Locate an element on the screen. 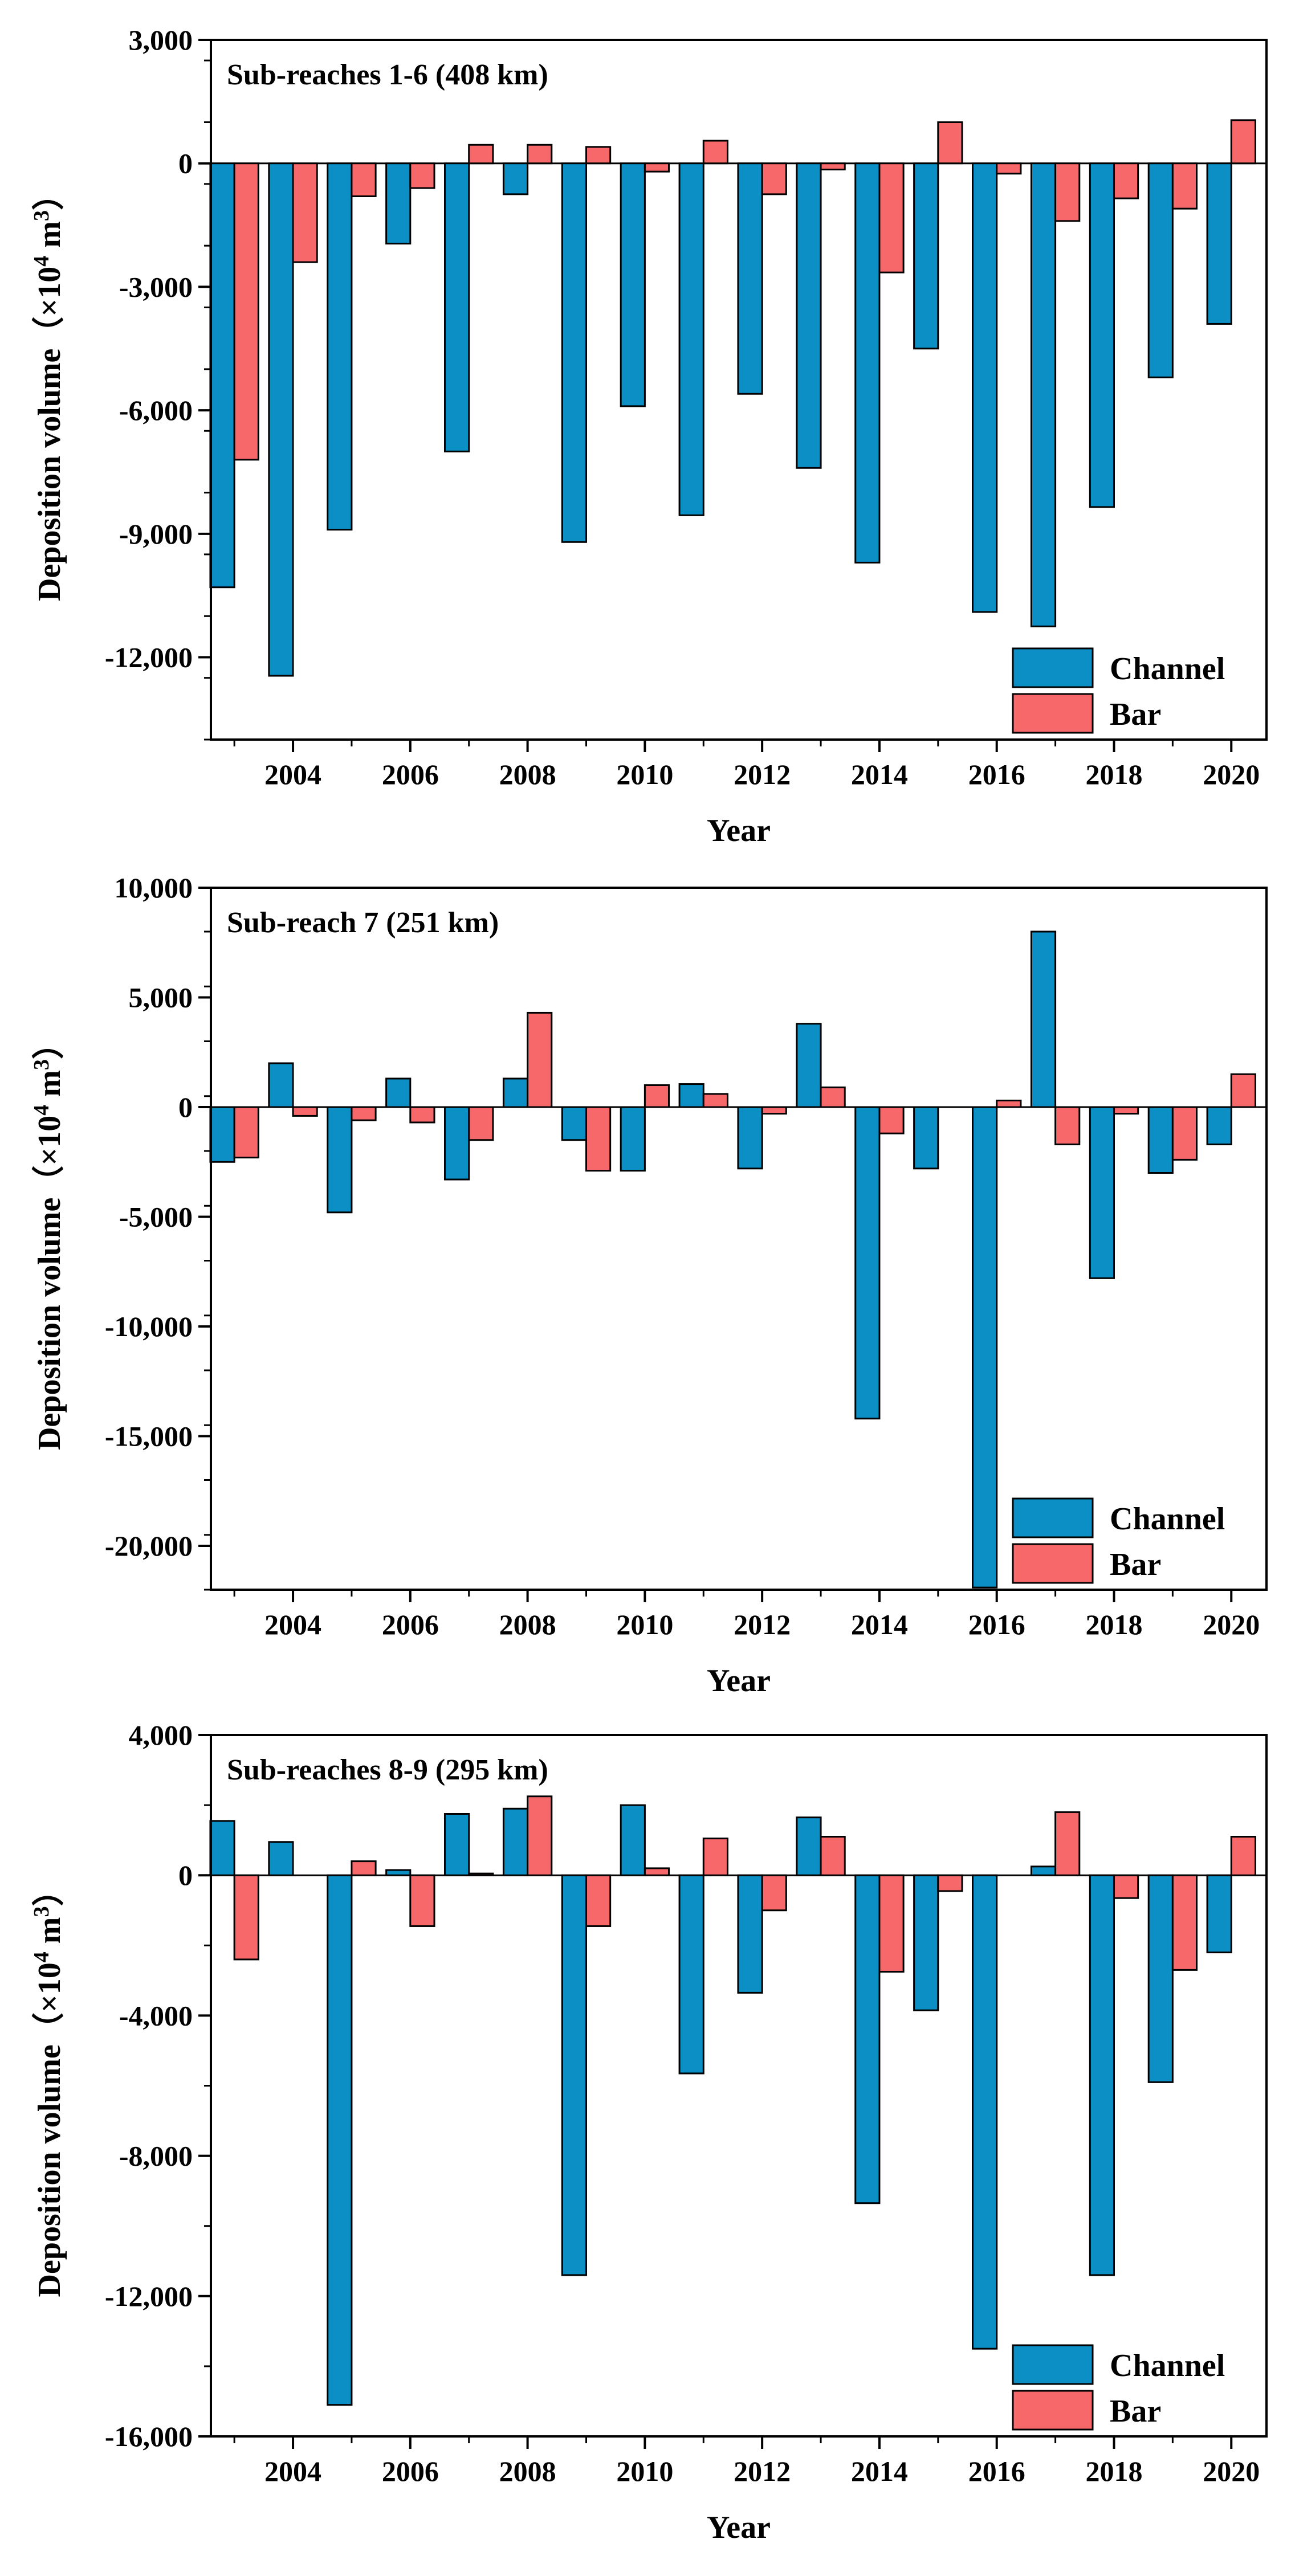  bar-bar-2016: Bar 2016: 300 is located at coordinates (1009, 1103).